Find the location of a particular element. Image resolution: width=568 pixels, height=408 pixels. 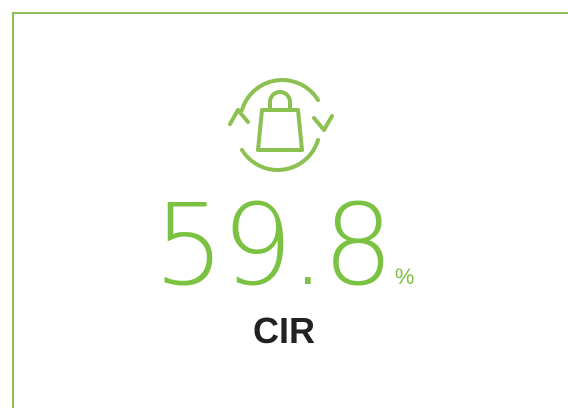

kpi-label: CIR is located at coordinates (284, 330).